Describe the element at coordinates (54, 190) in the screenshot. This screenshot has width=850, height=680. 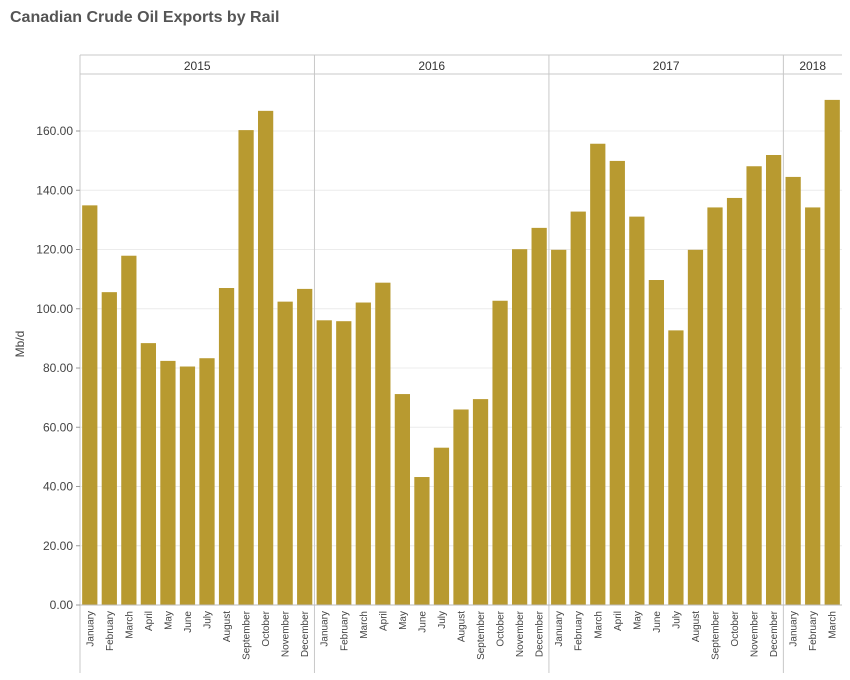
I see `y-tick-label: 140.00` at that location.